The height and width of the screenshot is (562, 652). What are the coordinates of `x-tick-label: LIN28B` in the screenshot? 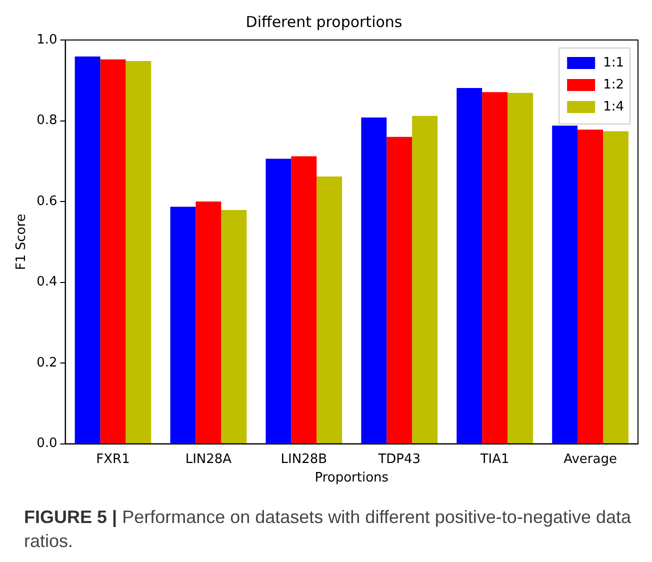 It's located at (304, 459).